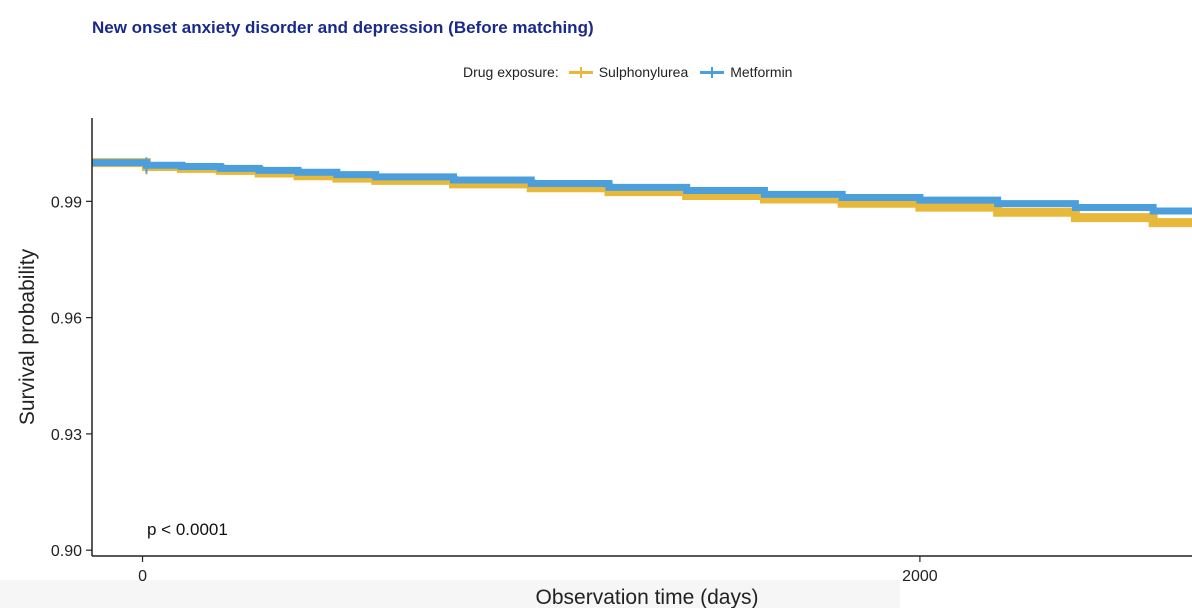 This screenshot has width=1192, height=608. I want to click on x-tick-label: 0, so click(142, 576).